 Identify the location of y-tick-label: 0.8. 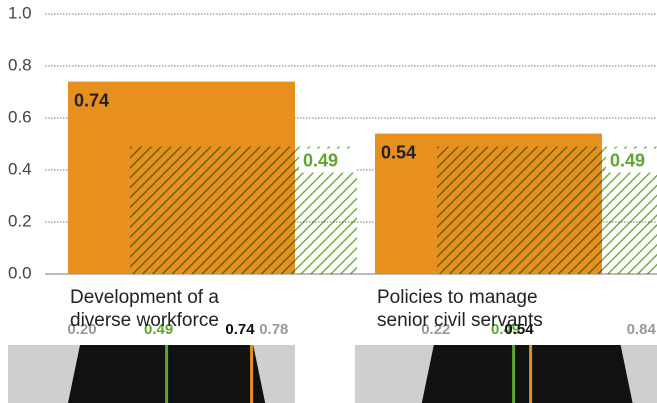
(20, 64).